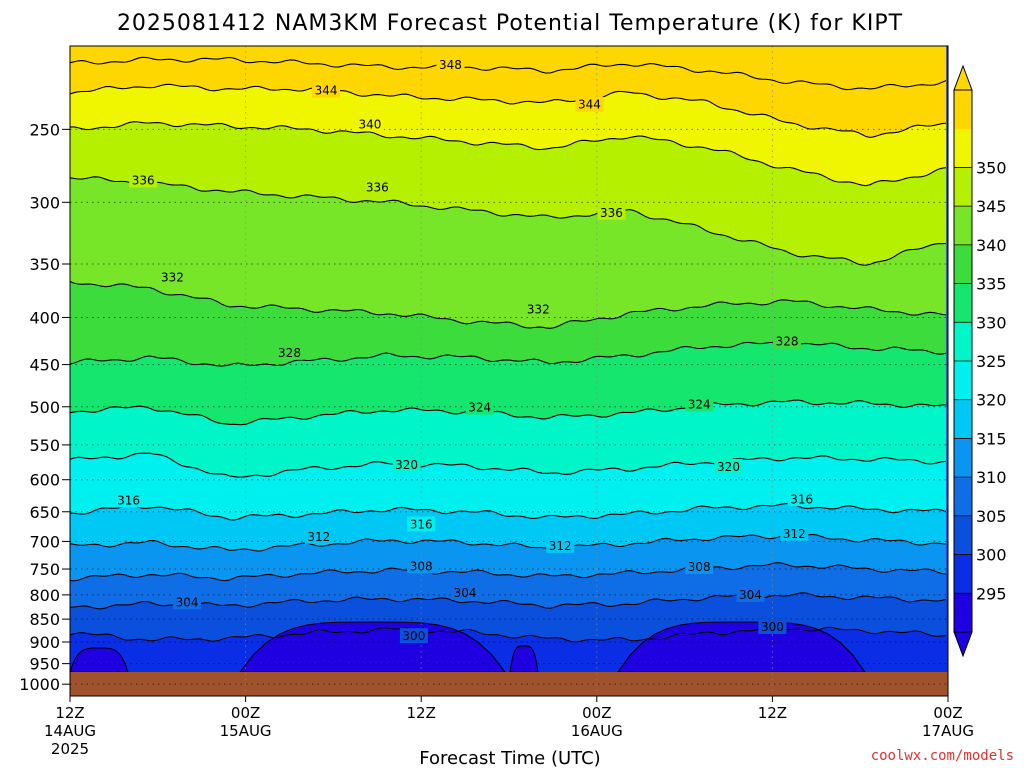 The height and width of the screenshot is (768, 1024). What do you see at coordinates (991, 206) in the screenshot?
I see `colorbar-label: 345` at bounding box center [991, 206].